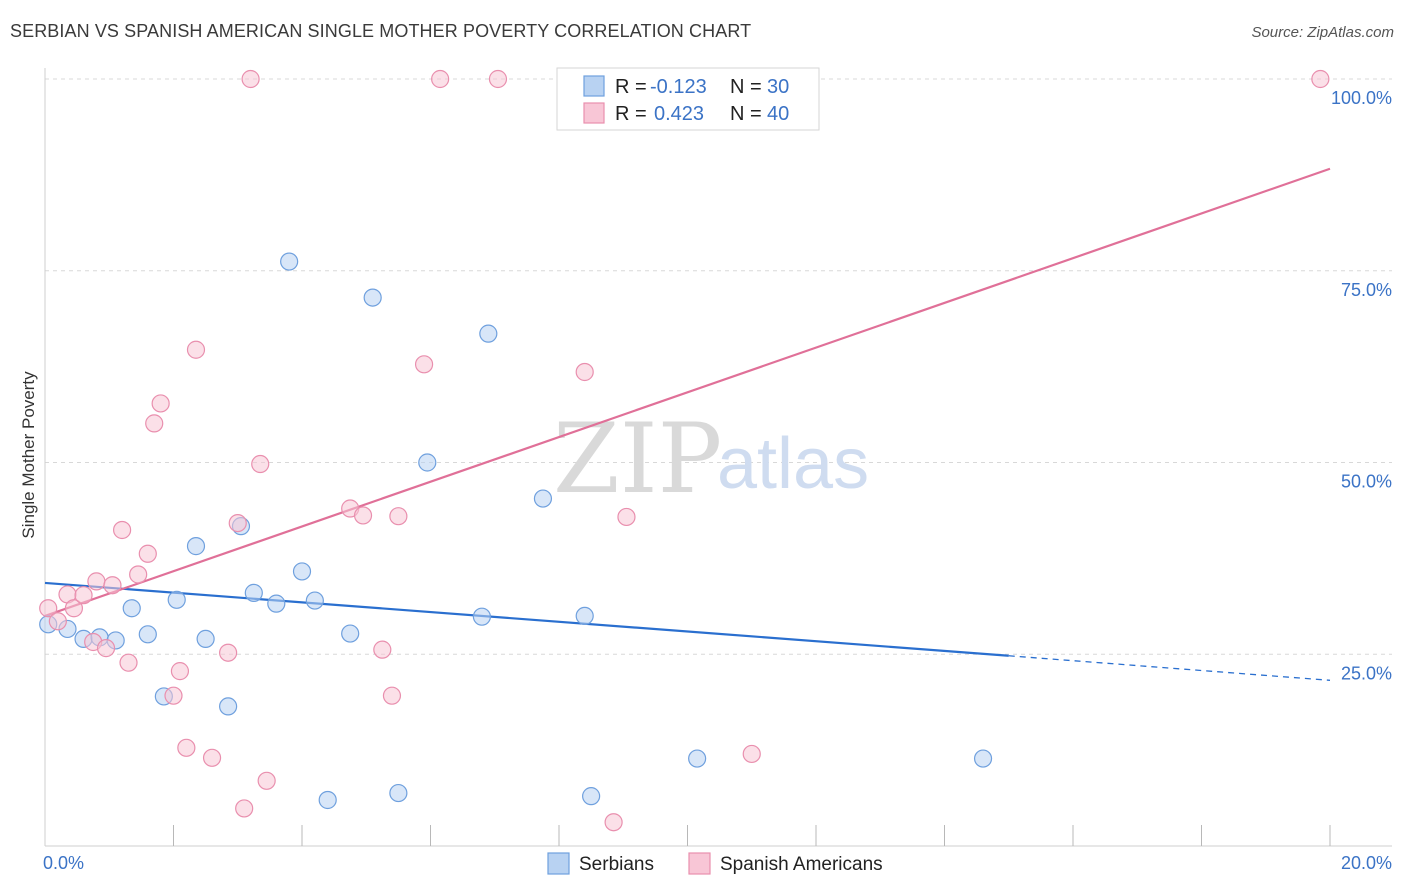 The height and width of the screenshot is (892, 1406). I want to click on source-label: Source: ZipAtlas.com, so click(1322, 32).